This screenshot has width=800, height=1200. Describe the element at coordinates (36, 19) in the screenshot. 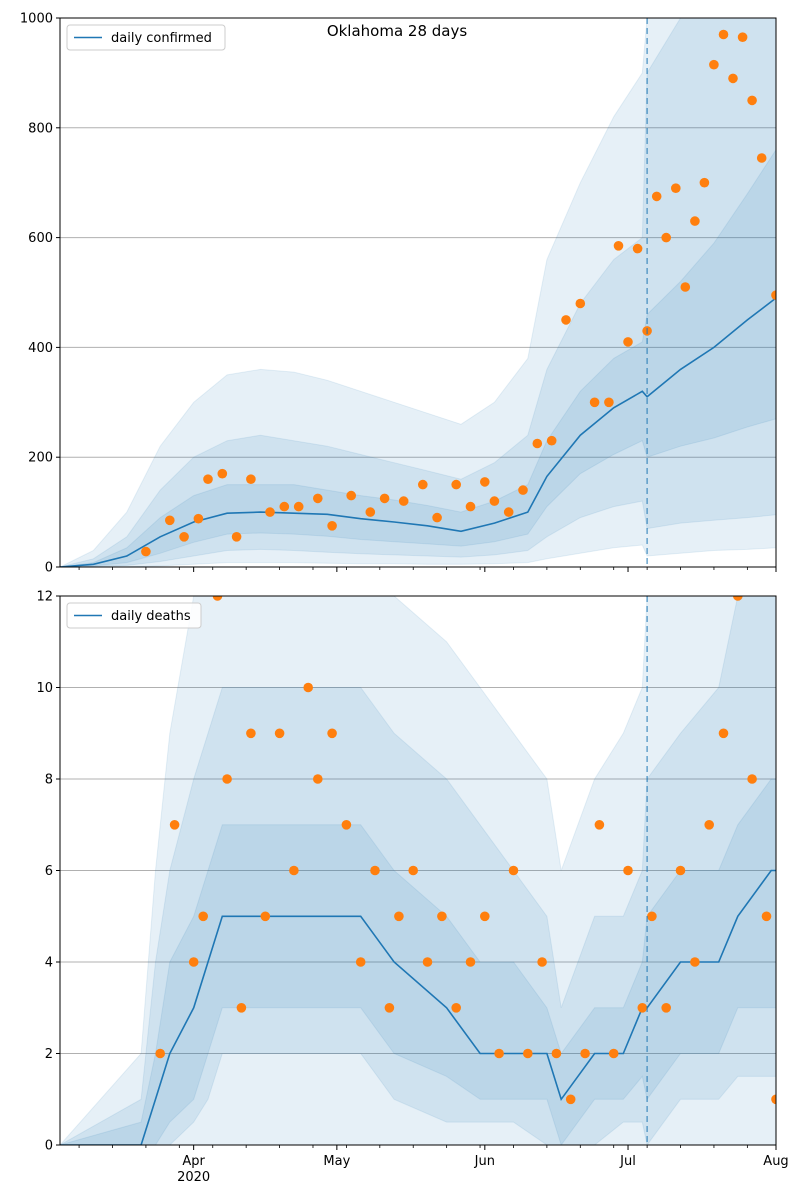

I see `cases-ytick-label: 1000` at that location.